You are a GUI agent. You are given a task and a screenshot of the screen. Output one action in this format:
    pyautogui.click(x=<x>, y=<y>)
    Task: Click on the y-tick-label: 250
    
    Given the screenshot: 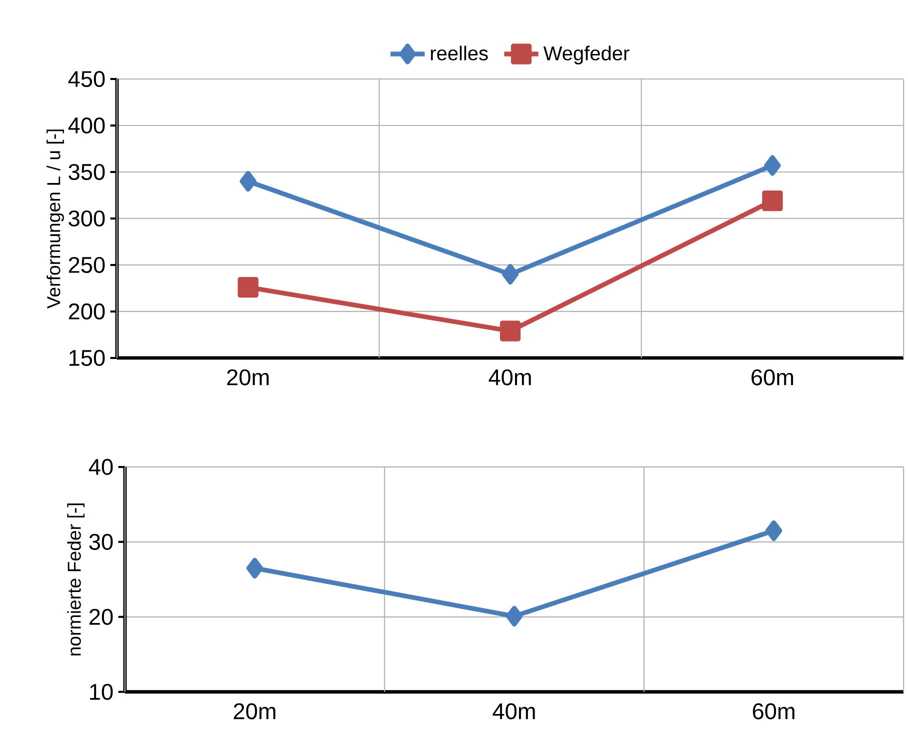 What is the action you would take?
    pyautogui.click(x=86, y=265)
    